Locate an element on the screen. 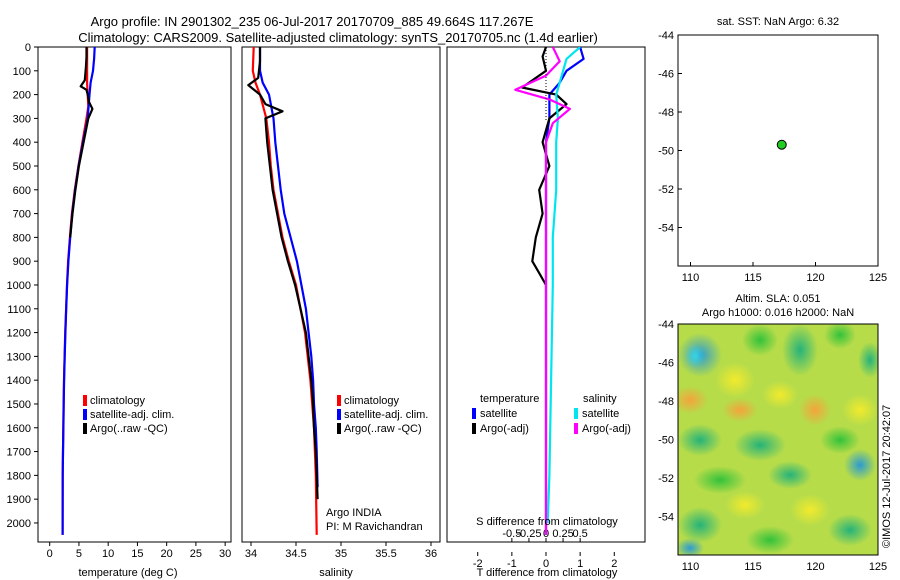 This screenshot has width=900, height=580. sla-heatmap is located at coordinates (778, 439).